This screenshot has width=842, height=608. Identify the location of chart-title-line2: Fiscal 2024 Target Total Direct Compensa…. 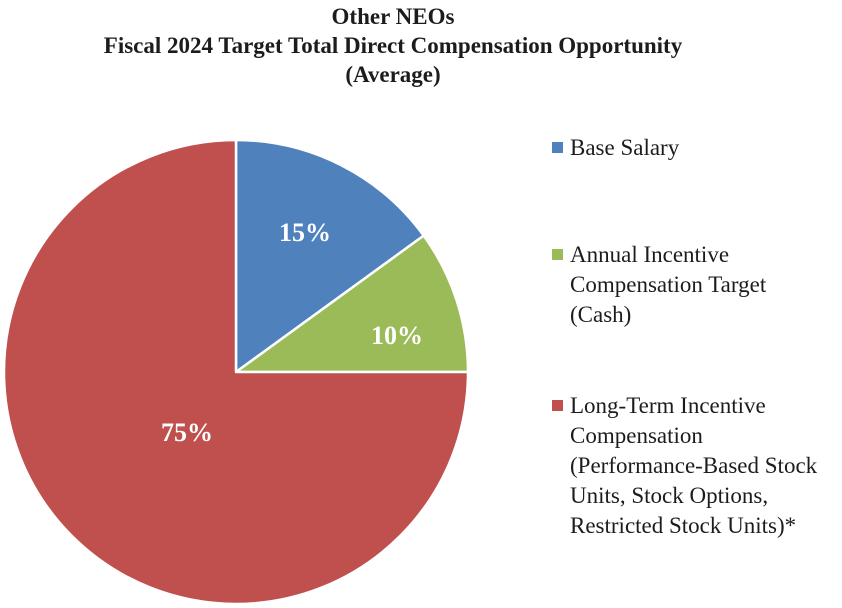
(393, 45).